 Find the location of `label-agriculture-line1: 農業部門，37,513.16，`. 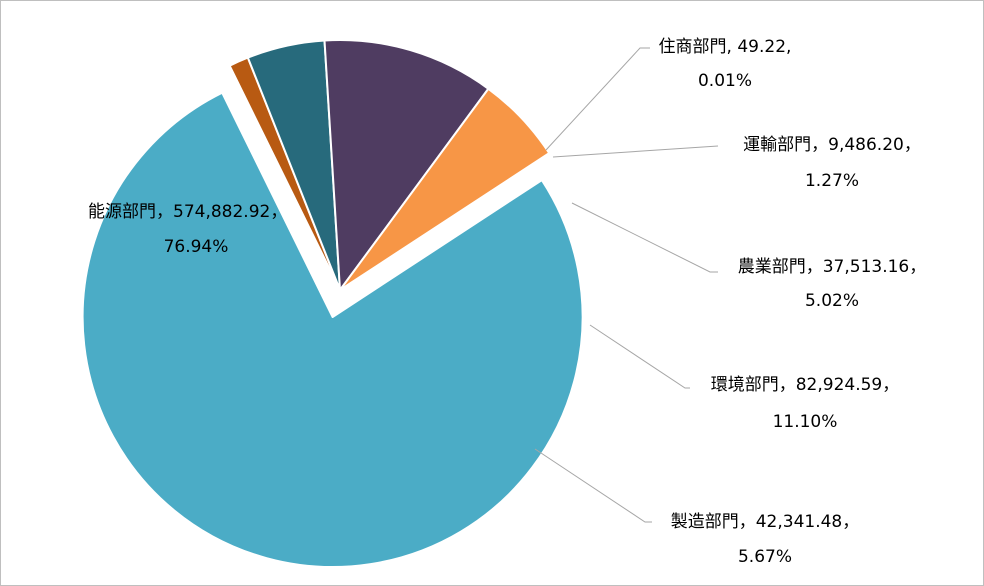

label-agriculture-line1: 農業部門，37,513.16， is located at coordinates (832, 267).